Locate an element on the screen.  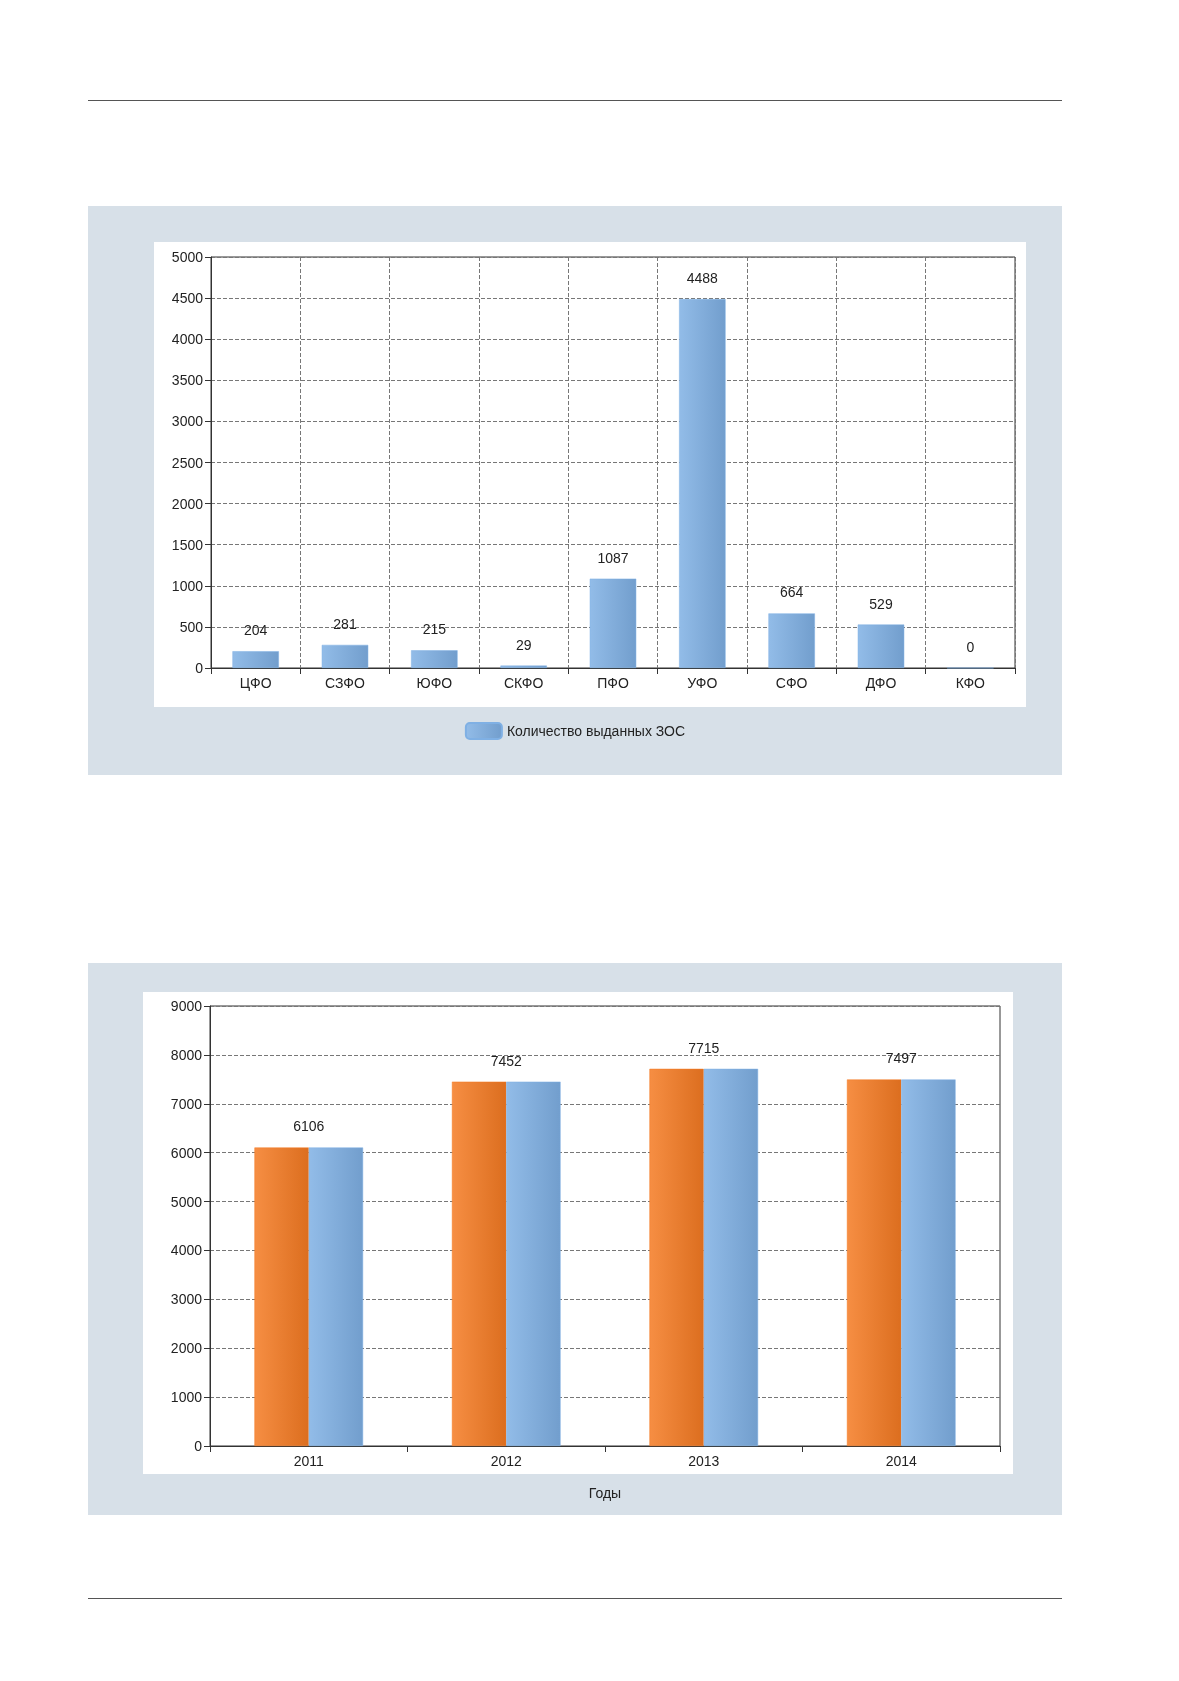
x-tick-label: 2013 is located at coordinates (704, 1461).